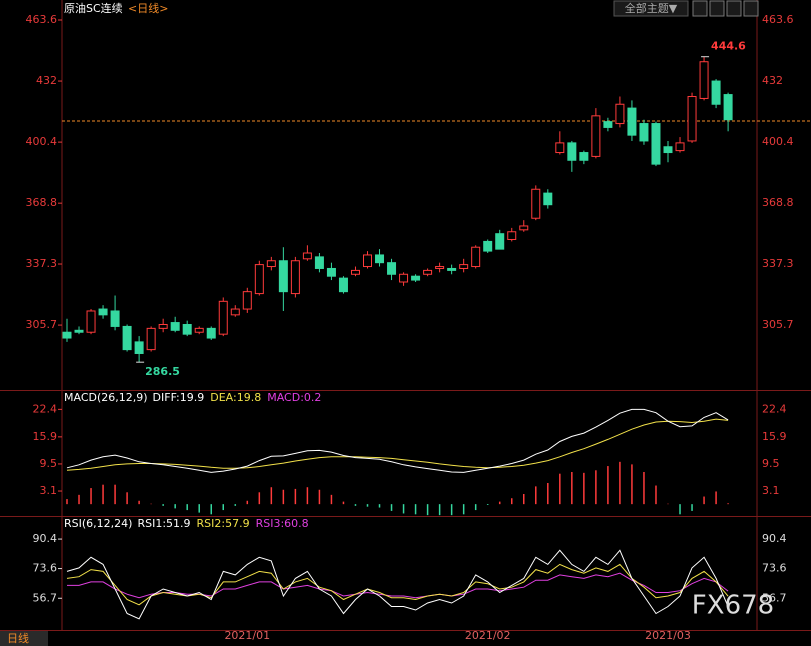 The image size is (811, 646). What do you see at coordinates (733, 606) in the screenshot?
I see `watermark: FX678` at bounding box center [733, 606].